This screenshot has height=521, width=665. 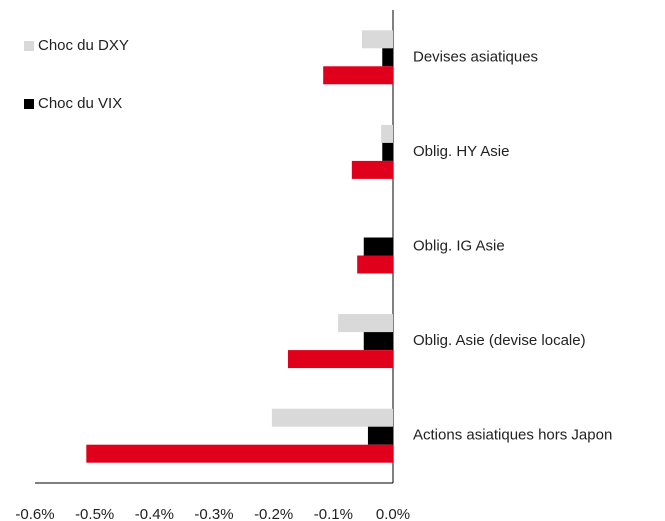 What do you see at coordinates (273, 513) in the screenshot?
I see `x-tick-label: -0.2%` at bounding box center [273, 513].